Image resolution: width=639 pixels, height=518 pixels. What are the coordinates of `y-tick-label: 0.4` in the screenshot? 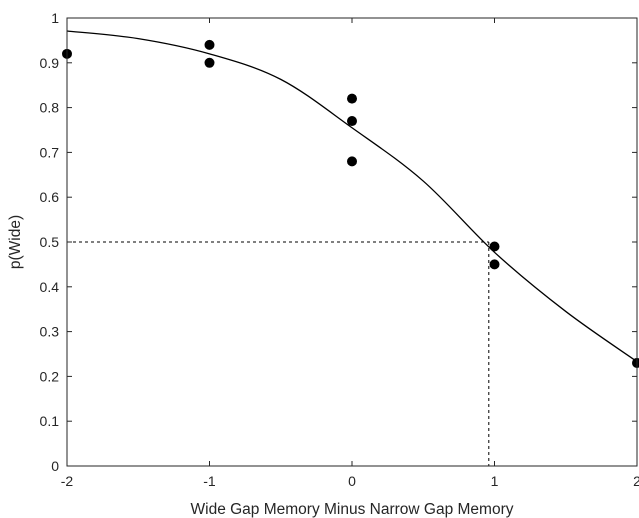 It's located at (50, 287).